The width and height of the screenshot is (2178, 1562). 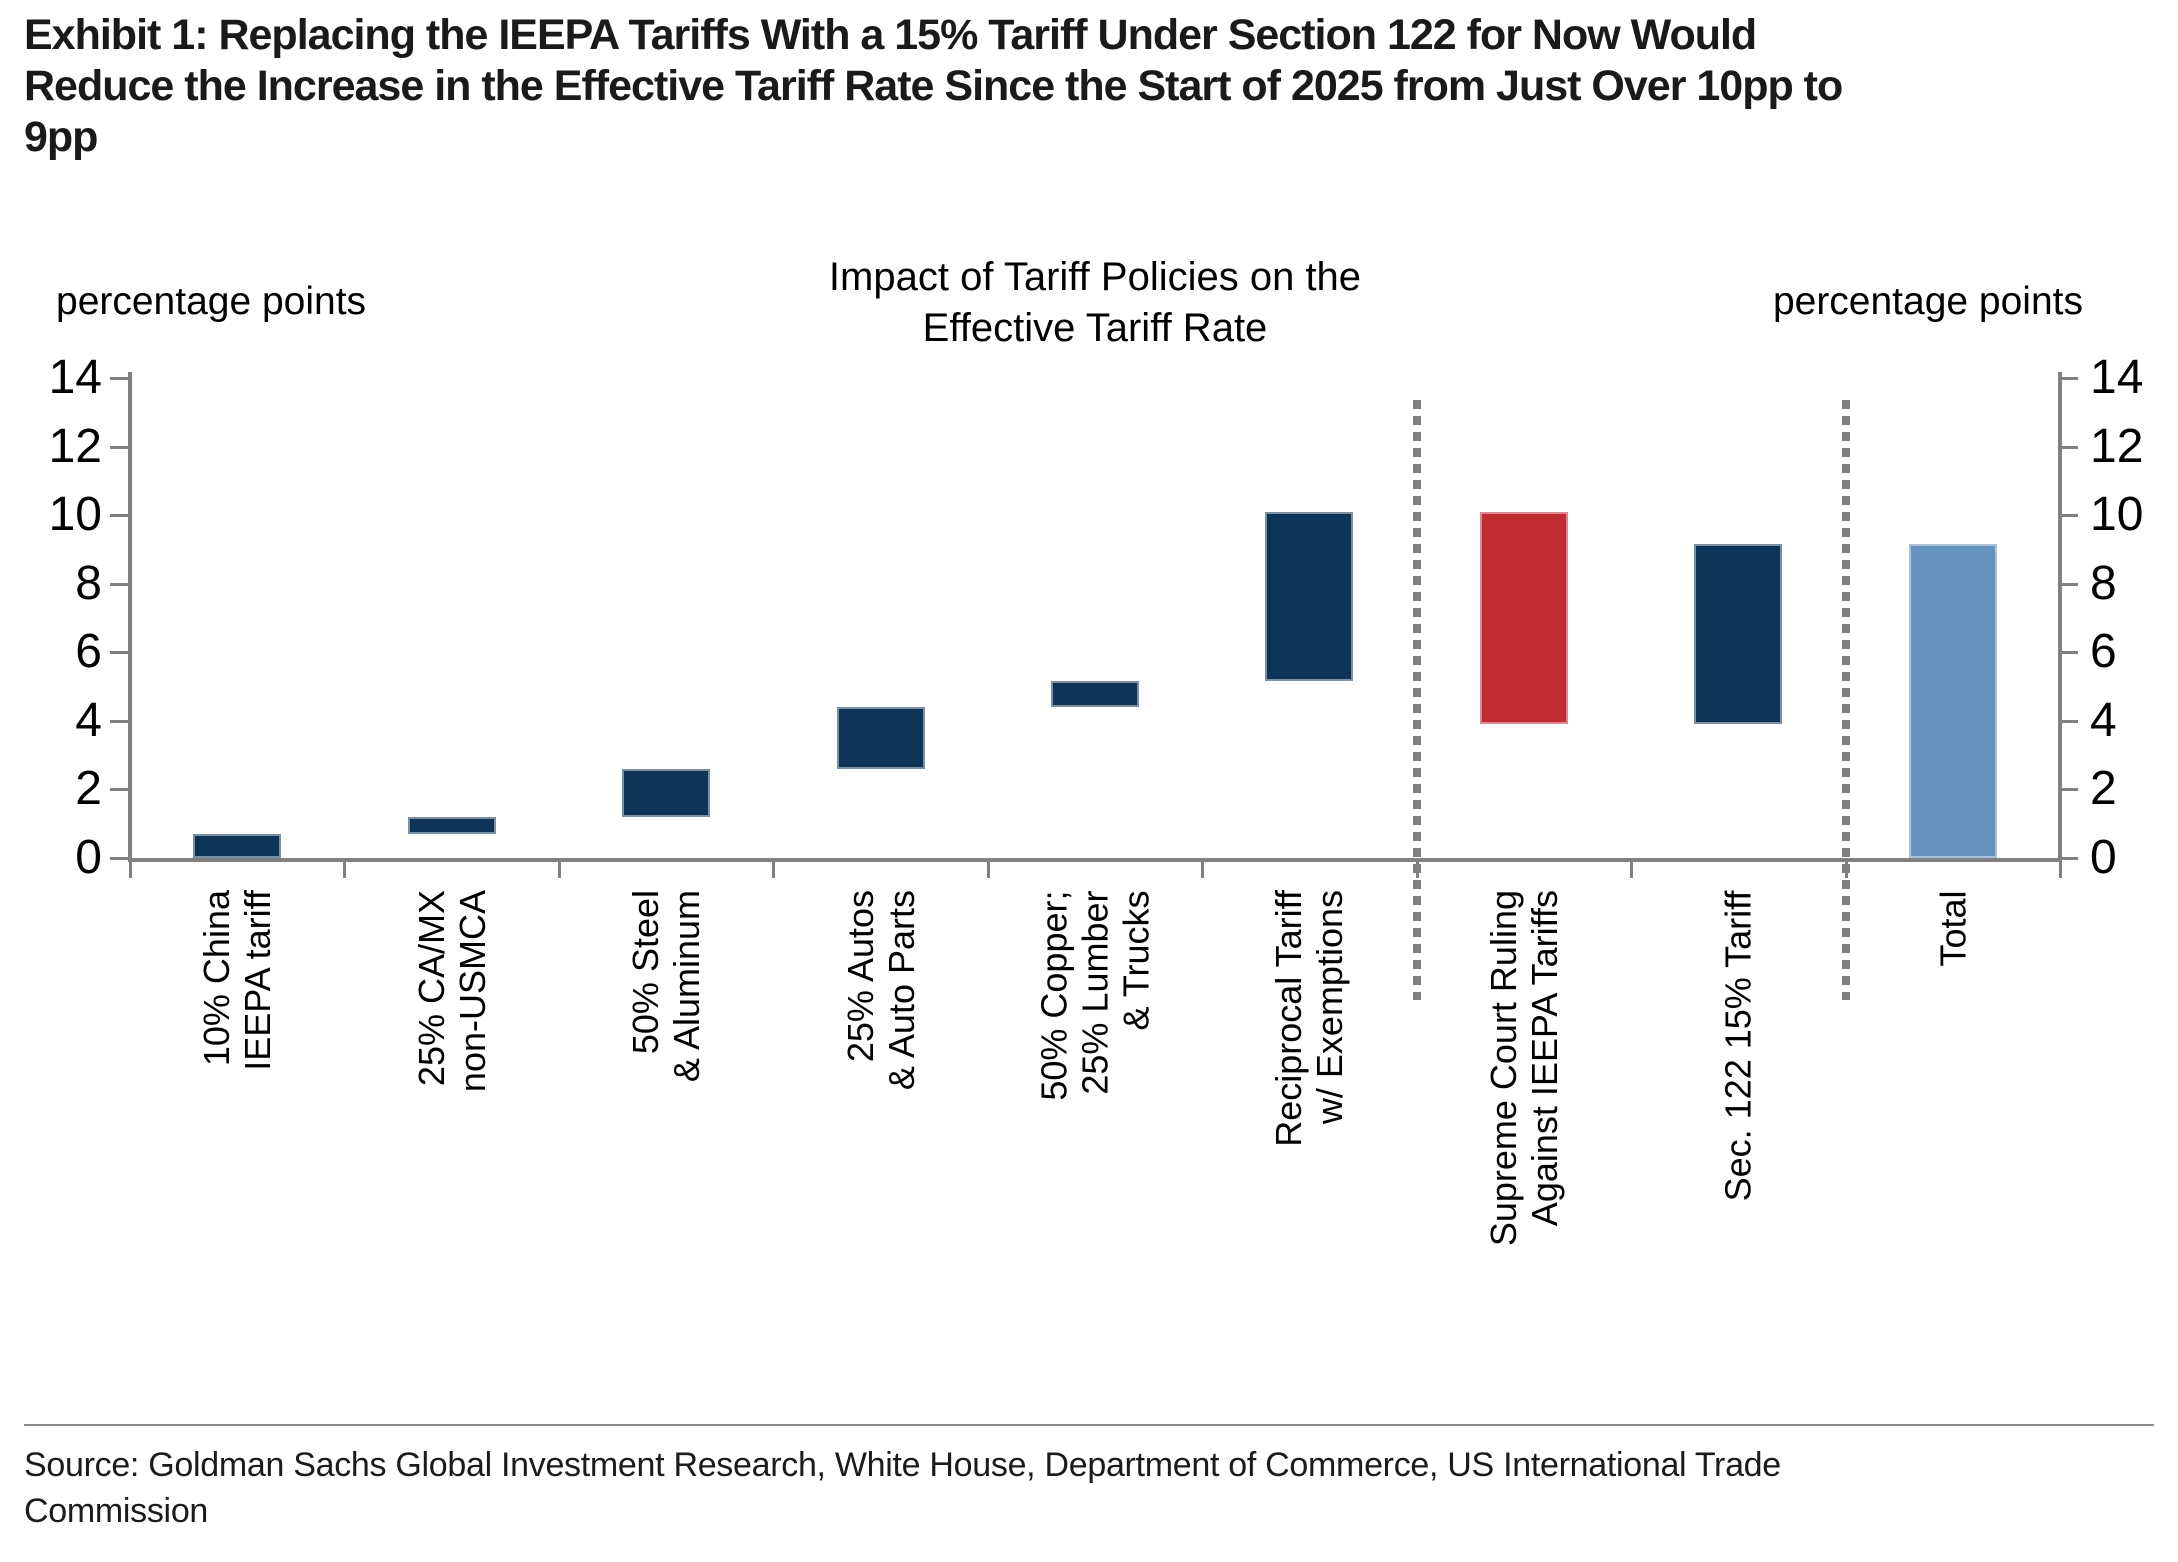 I want to click on right-y-tick-label-8: 8, so click(x=2103, y=583).